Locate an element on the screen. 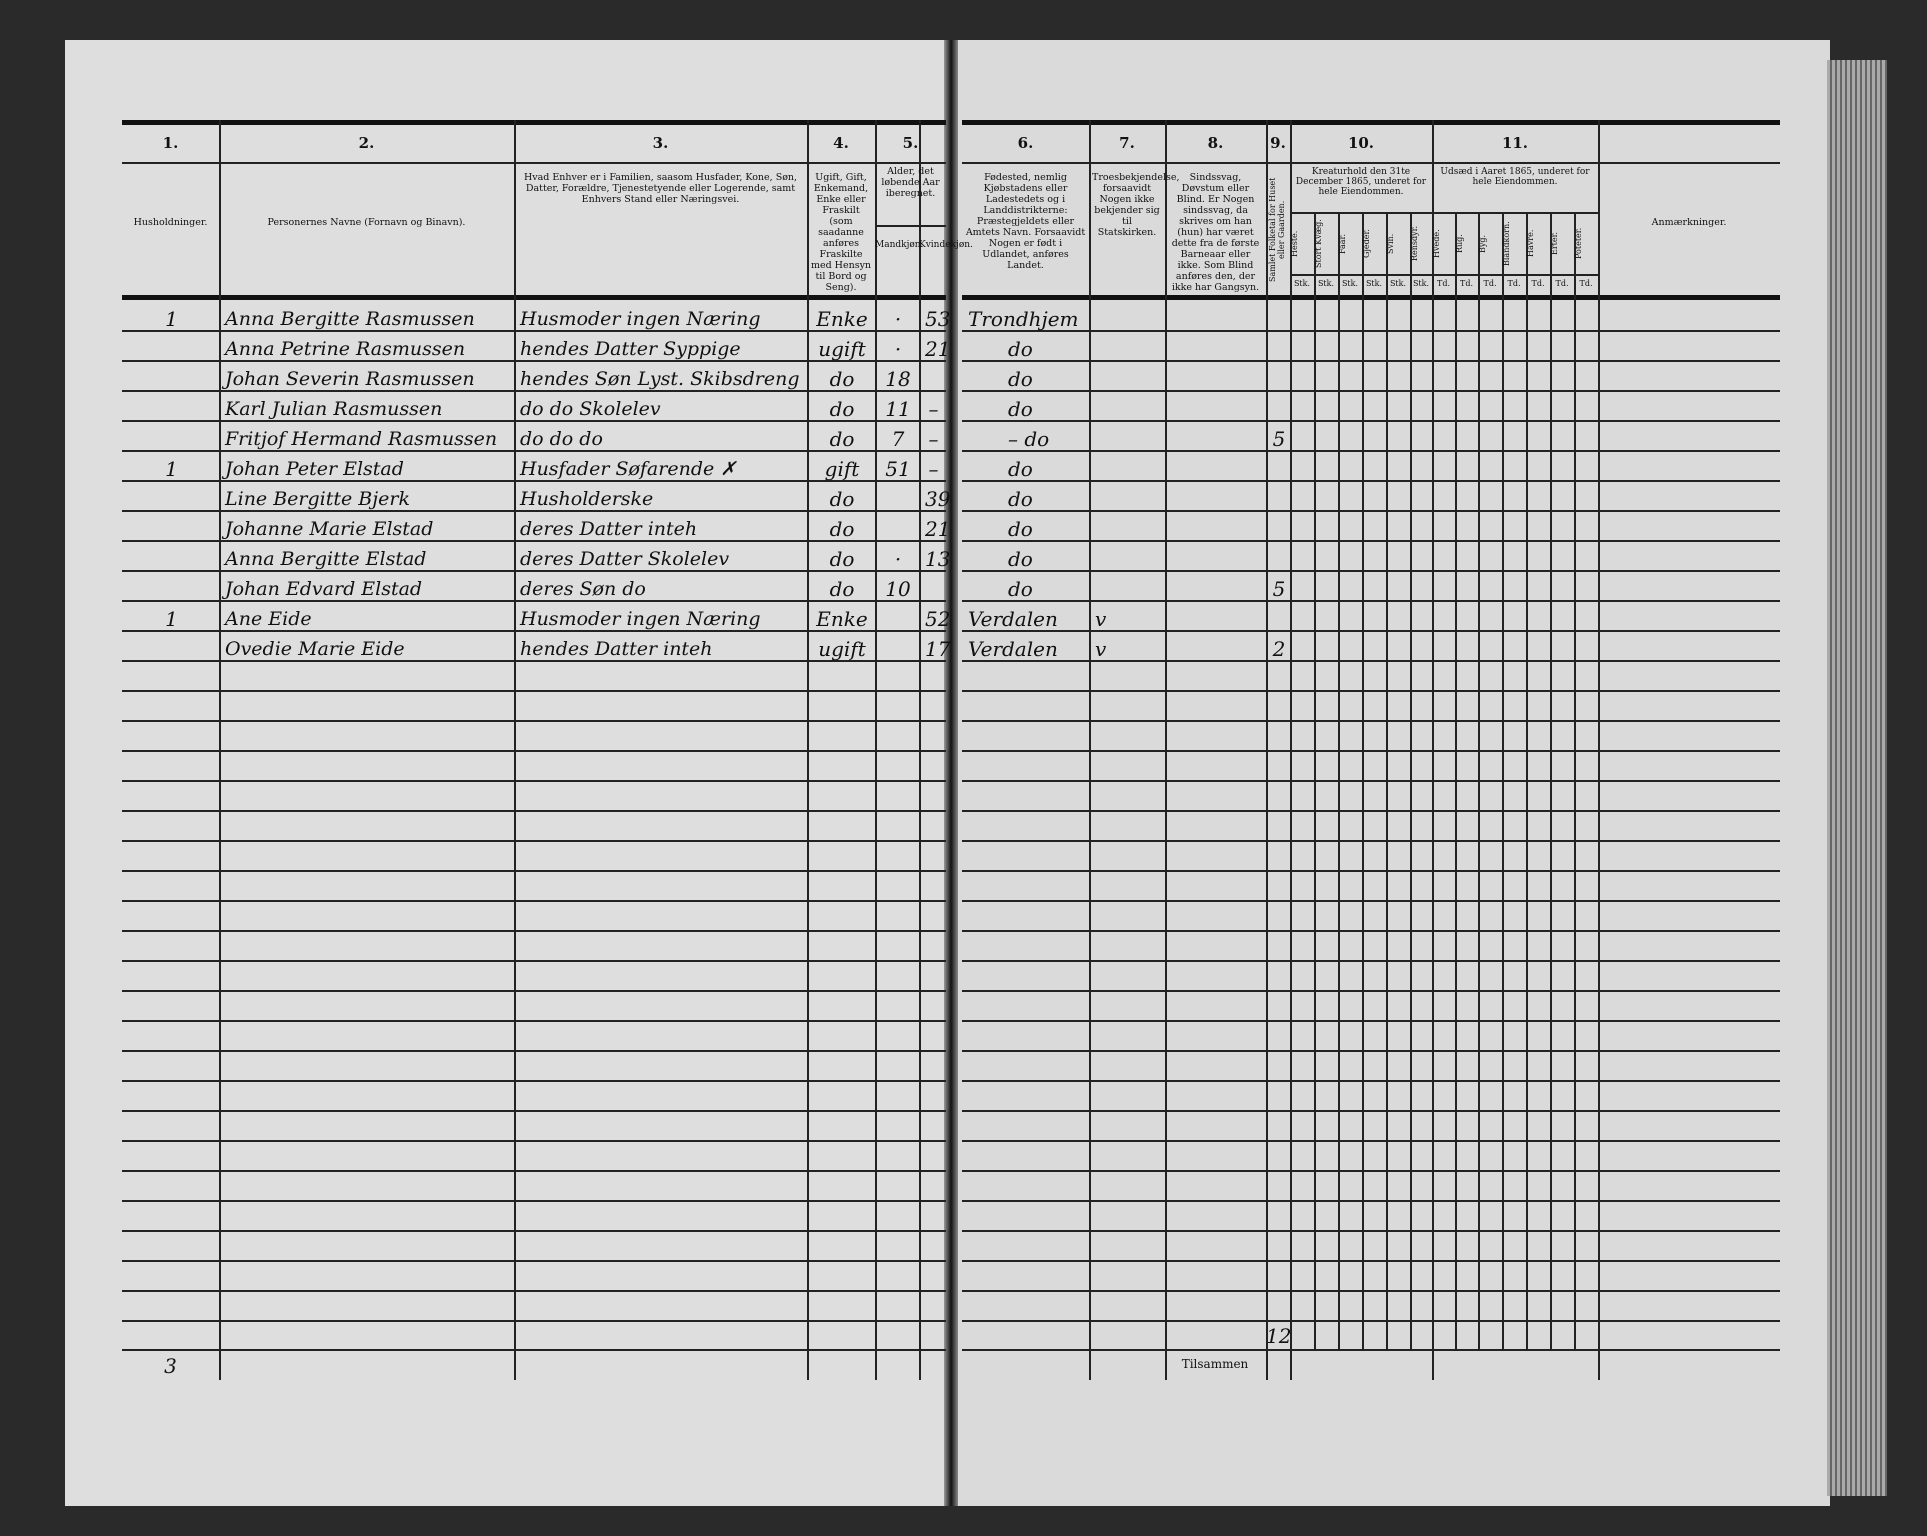  table-row-female: 39 is located at coordinates (938, 499).